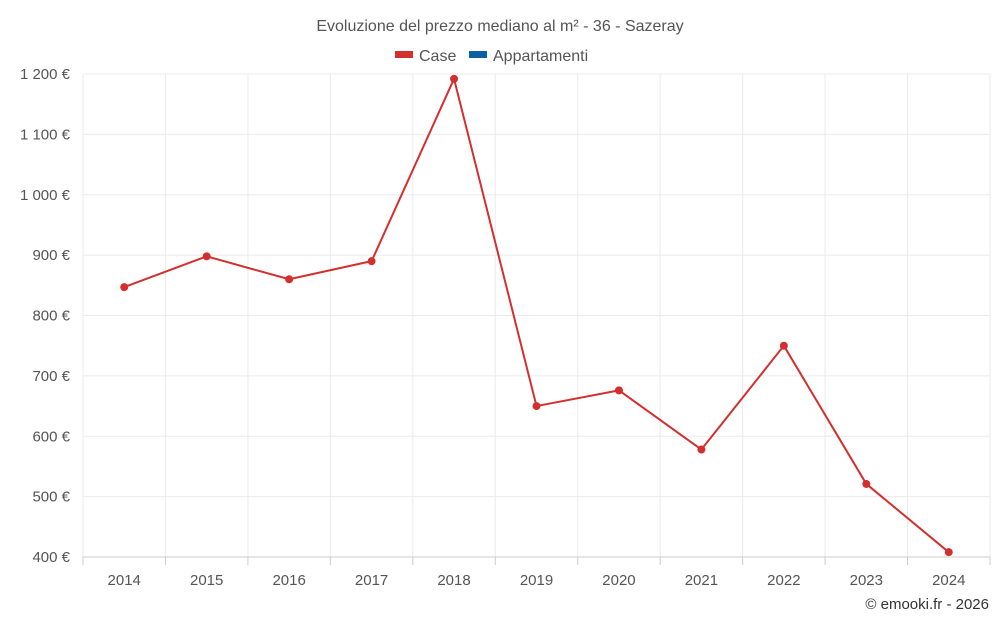 Image resolution: width=1000 pixels, height=625 pixels. I want to click on y-tick-label: 1 000 €, so click(45, 195).